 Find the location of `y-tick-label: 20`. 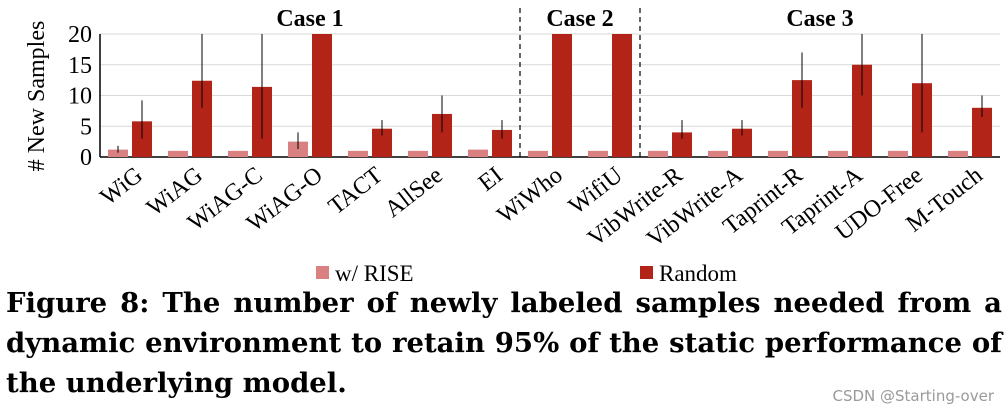

y-tick-label: 20 is located at coordinates (80, 35).